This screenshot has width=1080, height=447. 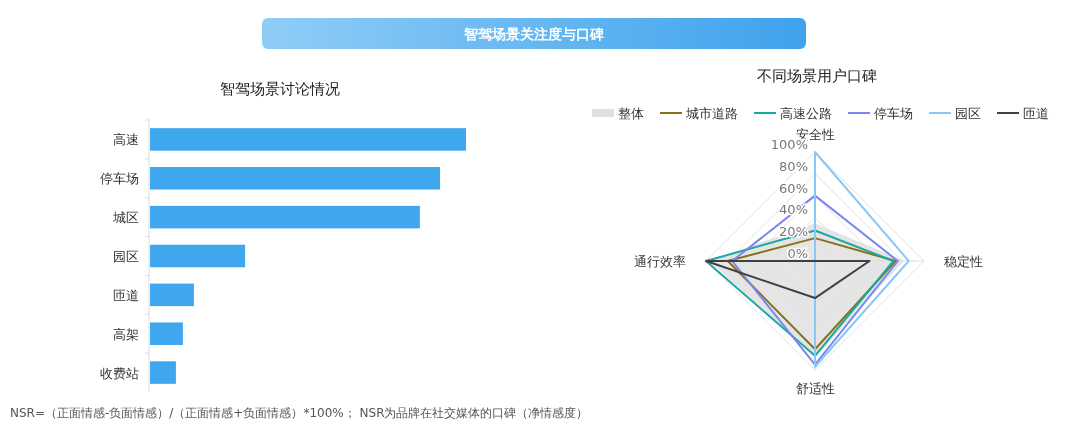 What do you see at coordinates (126, 256) in the screenshot?
I see `y-tick-label: 园区` at bounding box center [126, 256].